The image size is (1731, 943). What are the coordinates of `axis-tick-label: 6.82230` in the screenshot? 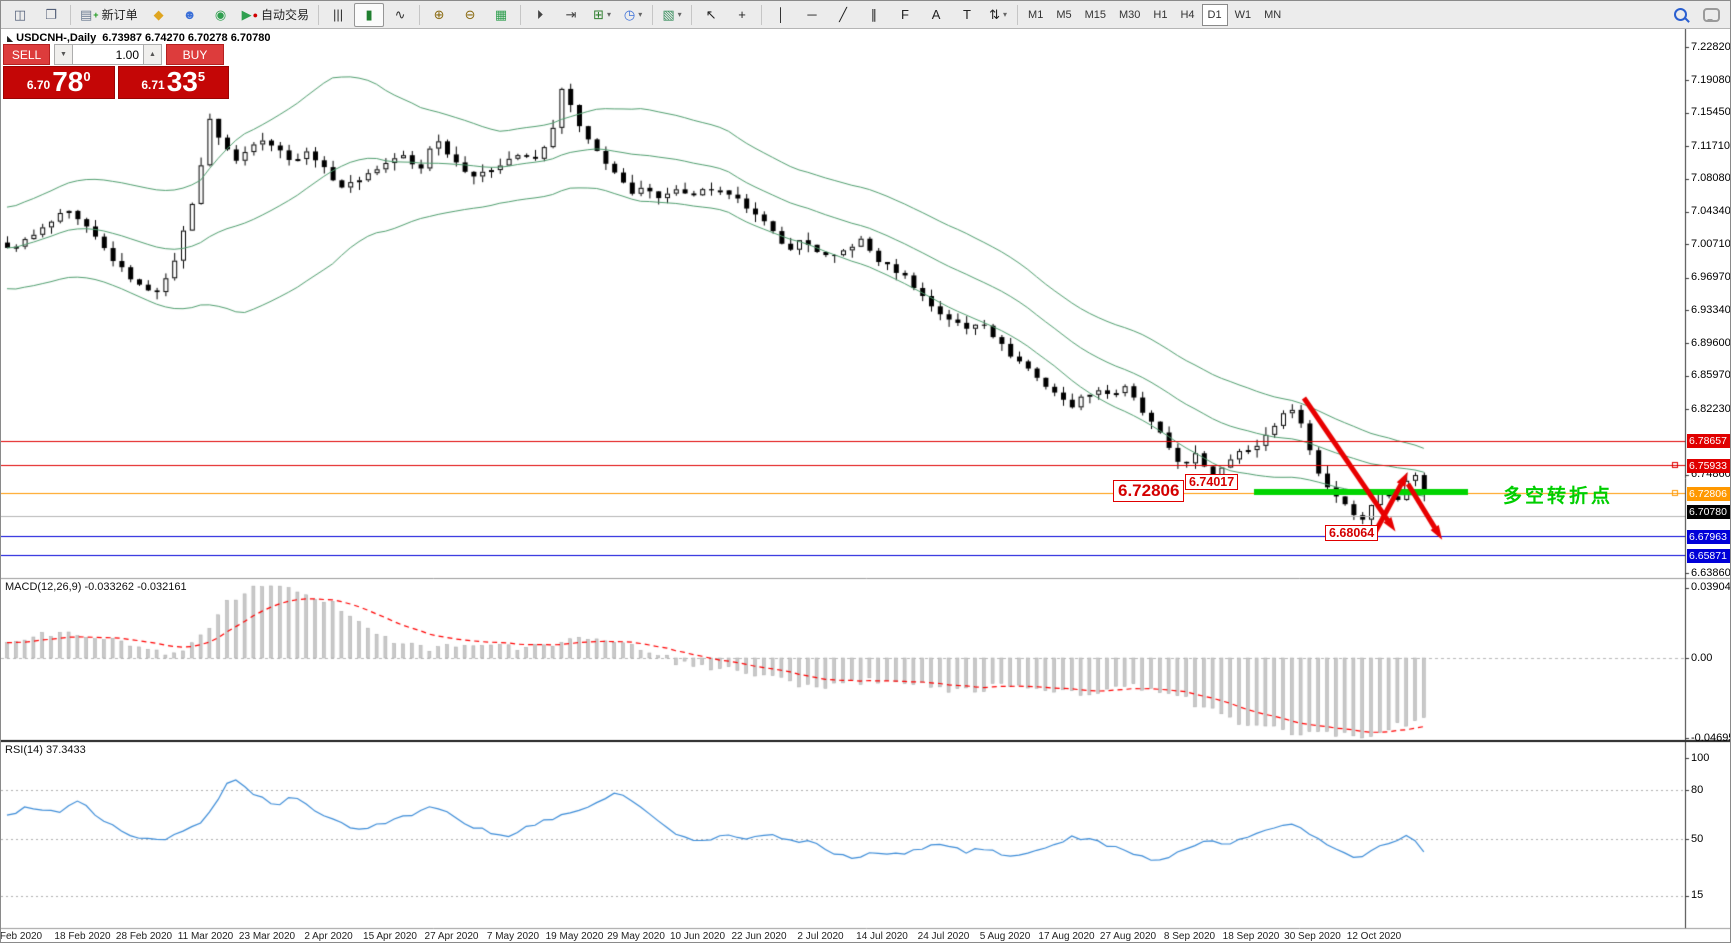 It's located at (1711, 408).